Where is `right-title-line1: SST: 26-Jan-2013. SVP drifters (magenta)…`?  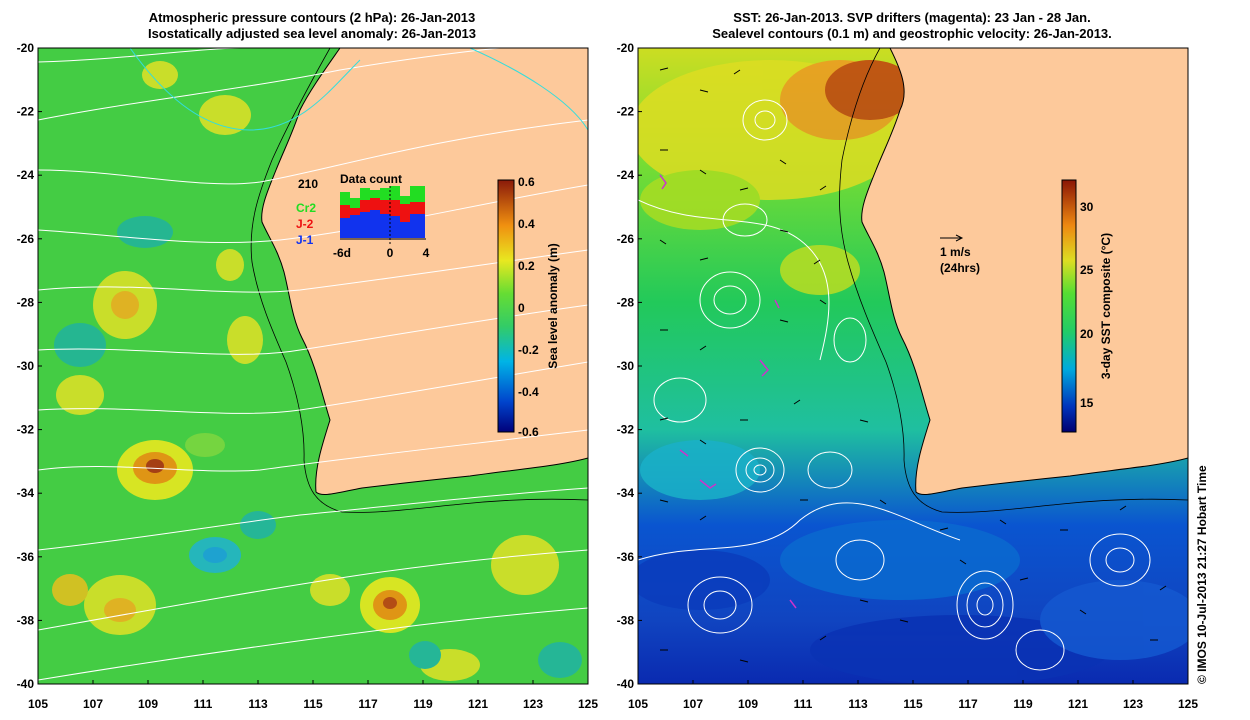 right-title-line1: SST: 26-Jan-2013. SVP drifters (magenta)… is located at coordinates (911, 17).